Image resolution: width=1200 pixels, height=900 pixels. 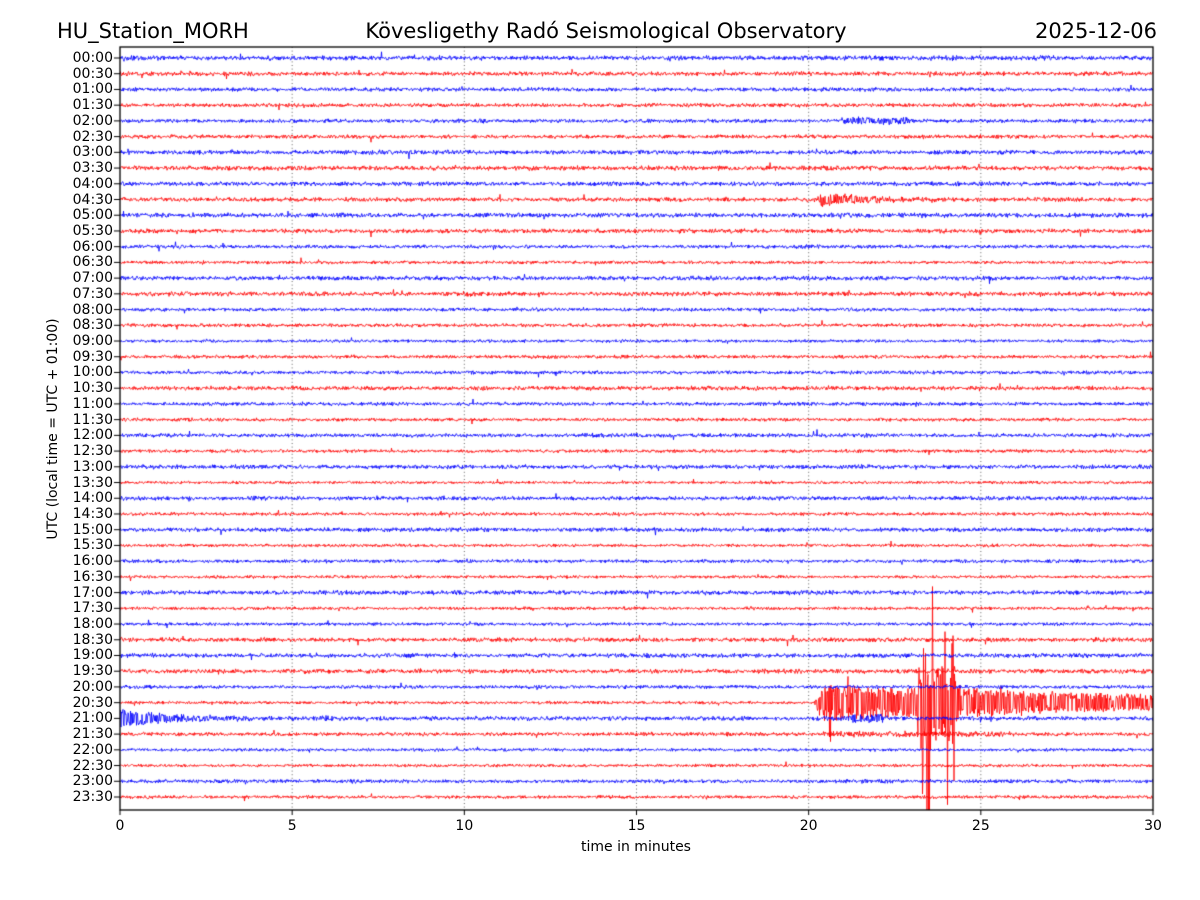 What do you see at coordinates (92, 639) in the screenshot?
I see `y-tick-label: 18:30` at bounding box center [92, 639].